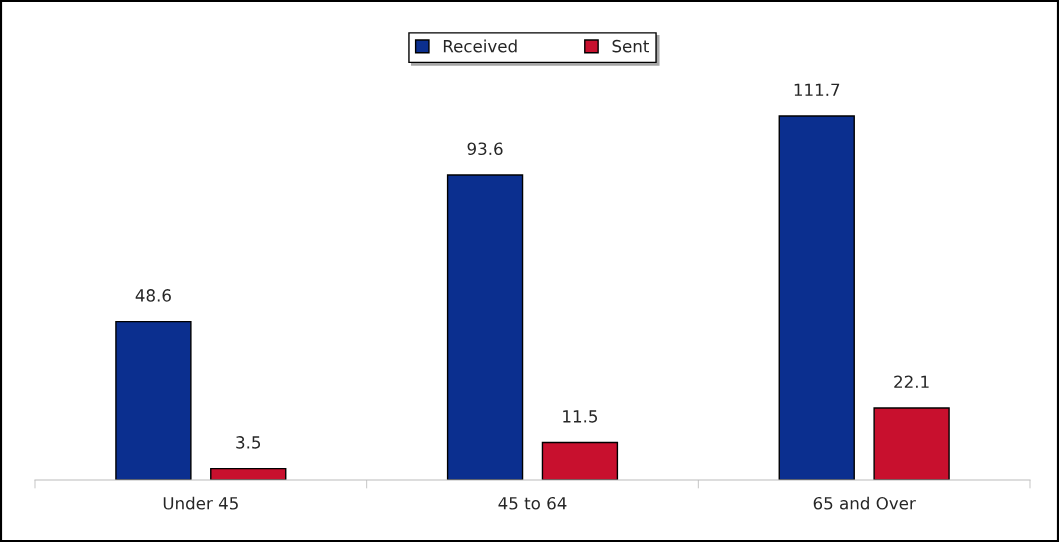 The image size is (1059, 542). What do you see at coordinates (817, 89) in the screenshot?
I see `data-label: 111.7` at bounding box center [817, 89].